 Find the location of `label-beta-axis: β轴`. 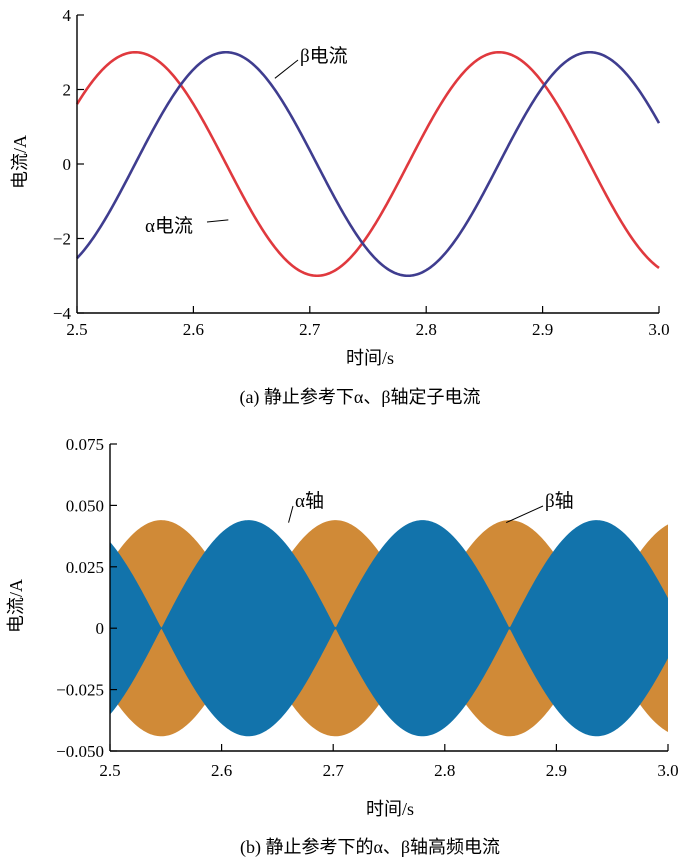

label-beta-axis: β轴 is located at coordinates (559, 501).